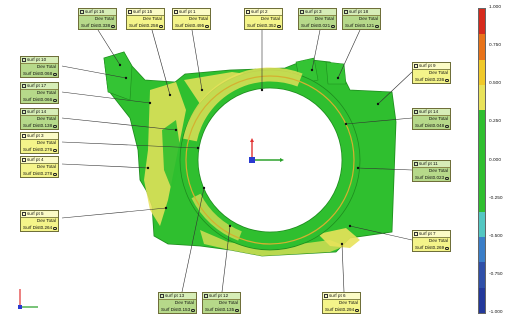 The height and width of the screenshot is (324, 508). What do you see at coordinates (266, 150) in the screenshot?
I see `origin-axis-triad` at bounding box center [266, 150].